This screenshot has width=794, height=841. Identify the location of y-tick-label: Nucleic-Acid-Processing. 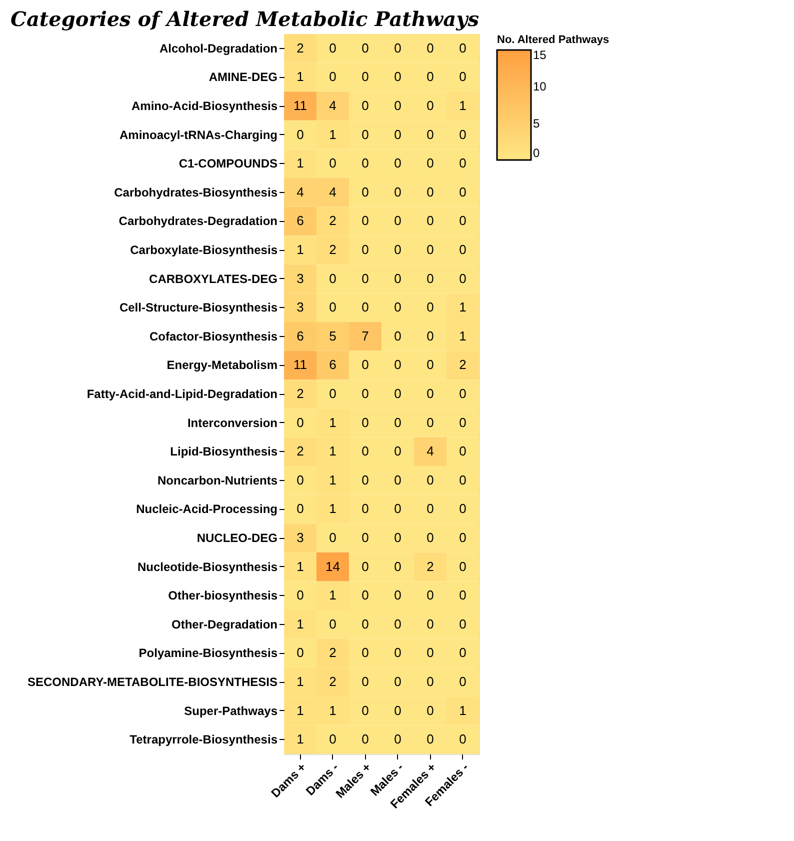
(207, 509).